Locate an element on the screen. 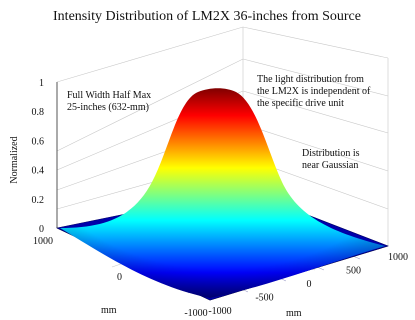 This screenshot has width=415, height=320. annotation-gaussian: Distribution is is located at coordinates (331, 153).